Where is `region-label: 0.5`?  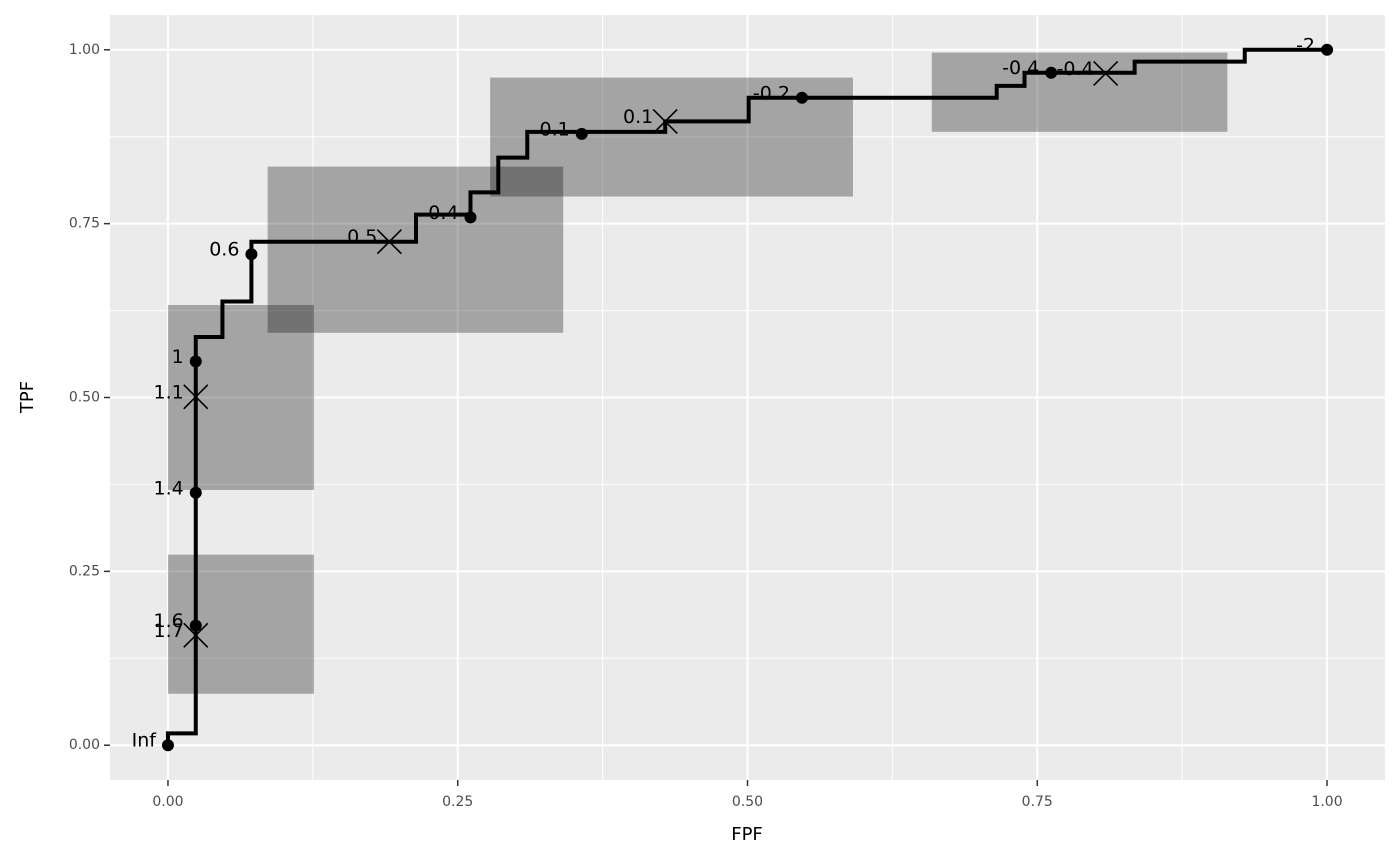 region-label: 0.5 is located at coordinates (362, 237).